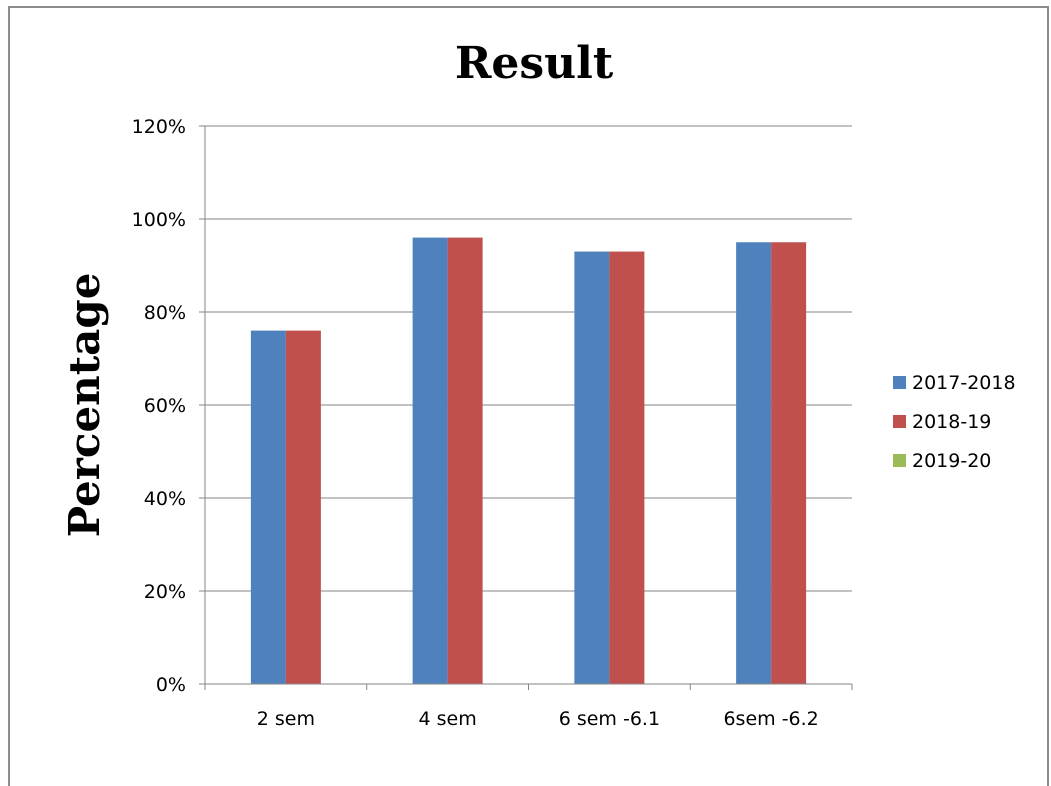 This screenshot has width=1051, height=786. Describe the element at coordinates (165, 406) in the screenshot. I see `y-tick-label: 60%` at that location.